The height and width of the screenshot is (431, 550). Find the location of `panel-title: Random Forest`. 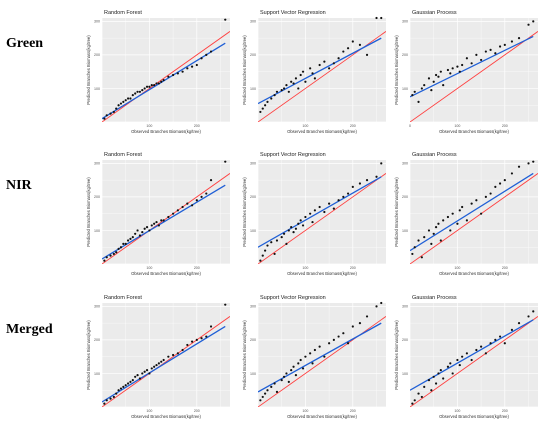

panel-title: Random Forest is located at coordinates (123, 298).